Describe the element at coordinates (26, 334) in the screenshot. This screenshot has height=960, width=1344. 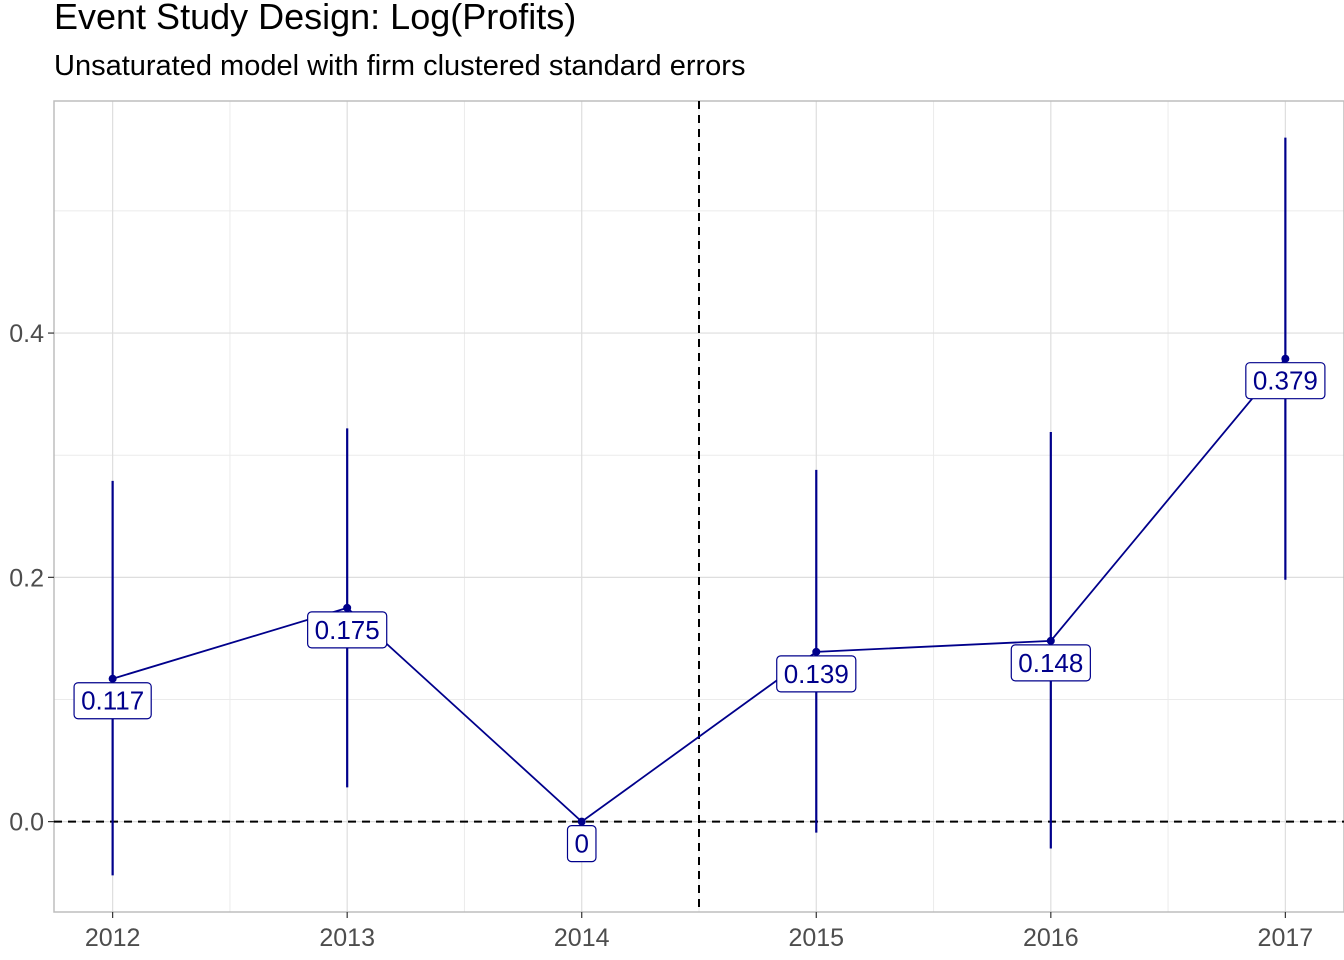
I see `y-tick-label: 0.4` at that location.